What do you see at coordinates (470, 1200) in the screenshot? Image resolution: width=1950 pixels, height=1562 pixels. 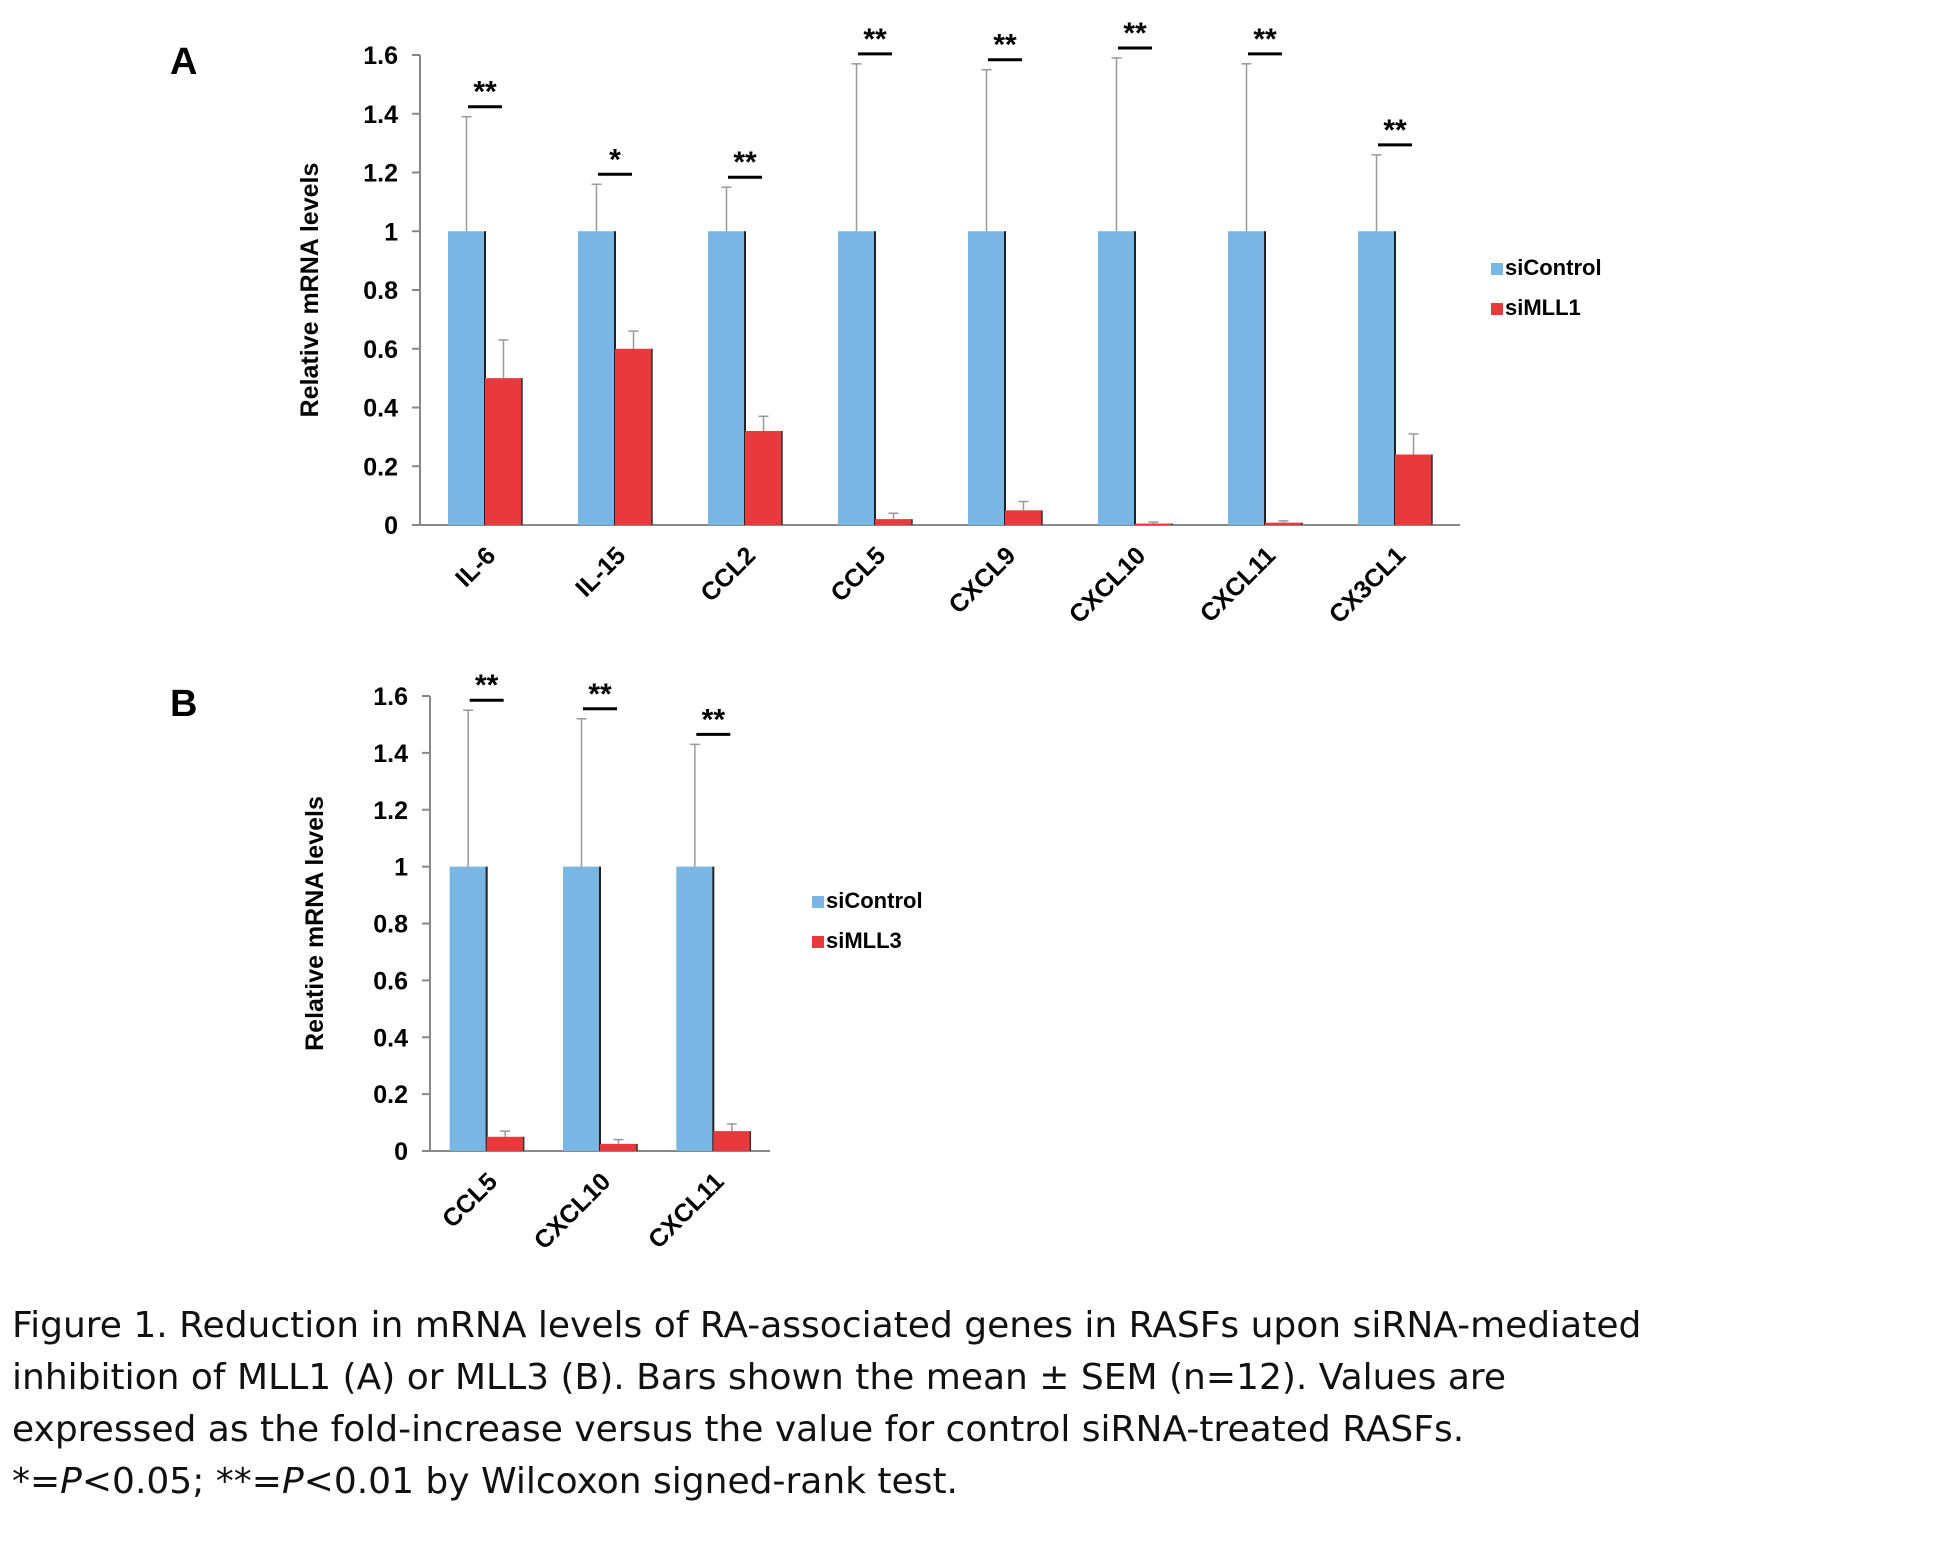 I see `chart-b-category-label: CCL5` at bounding box center [470, 1200].